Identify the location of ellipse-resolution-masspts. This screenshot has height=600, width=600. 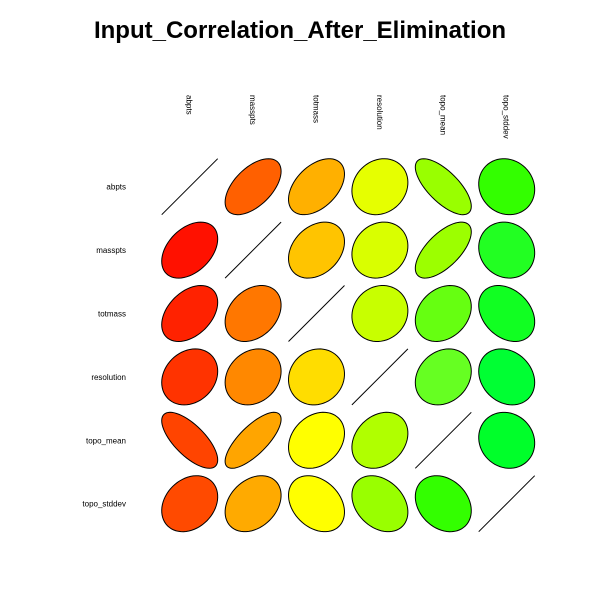
(253, 377).